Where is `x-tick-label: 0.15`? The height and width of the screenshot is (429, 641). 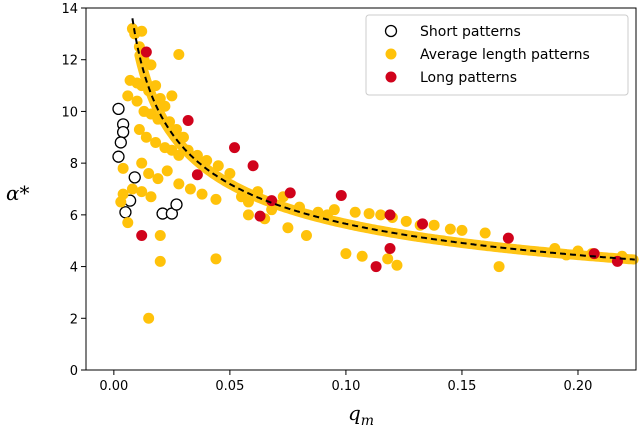 x-tick-label: 0.15 is located at coordinates (461, 386).